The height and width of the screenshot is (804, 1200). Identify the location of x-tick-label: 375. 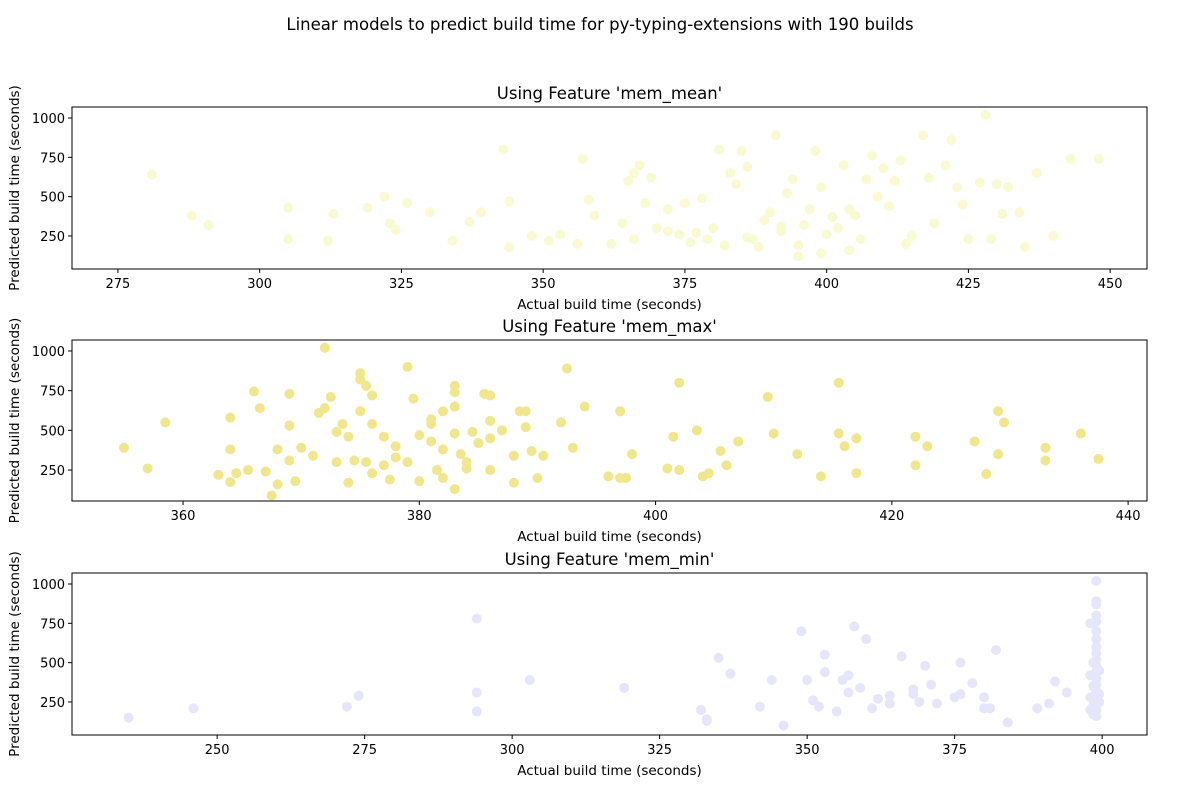
(954, 750).